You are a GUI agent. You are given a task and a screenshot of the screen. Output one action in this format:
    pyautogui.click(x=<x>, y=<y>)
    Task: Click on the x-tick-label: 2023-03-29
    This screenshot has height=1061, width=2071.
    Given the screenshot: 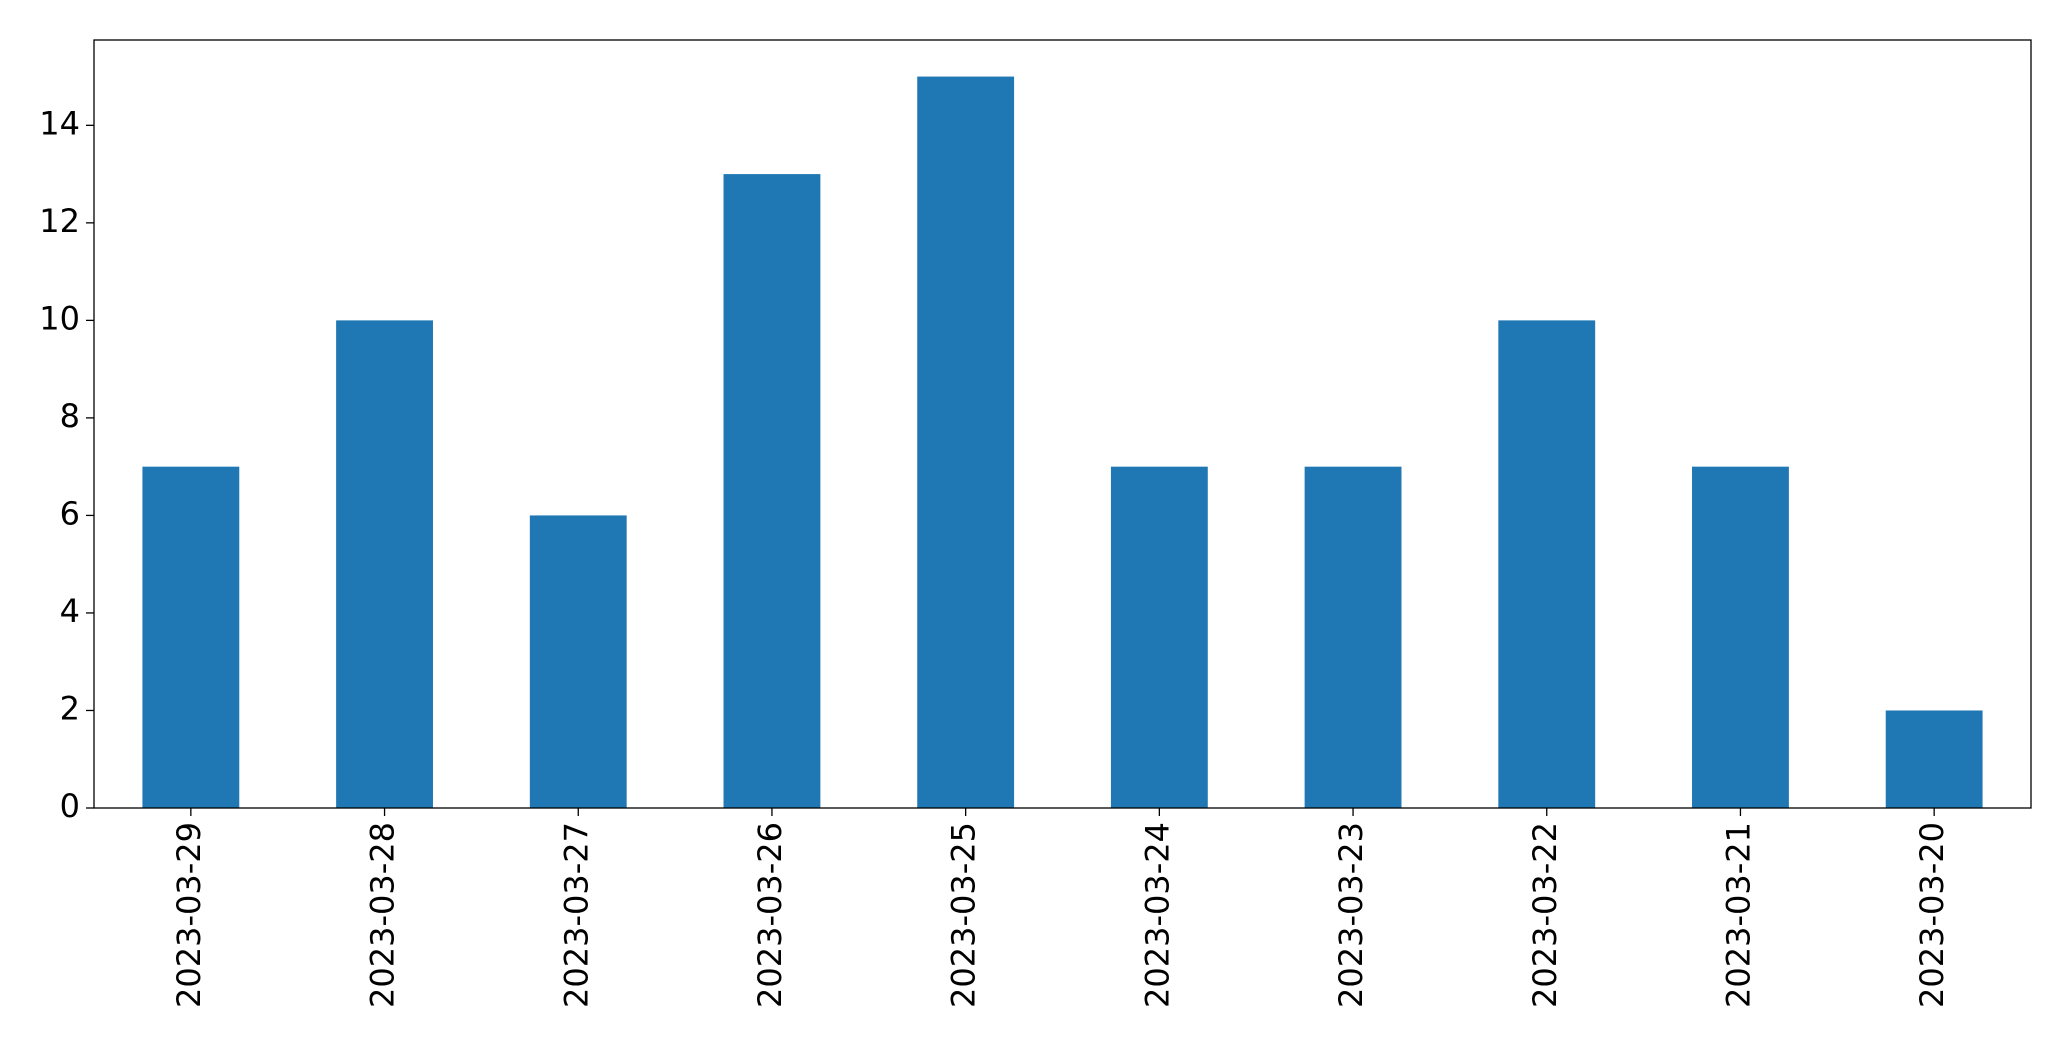 What is the action you would take?
    pyautogui.click(x=189, y=915)
    